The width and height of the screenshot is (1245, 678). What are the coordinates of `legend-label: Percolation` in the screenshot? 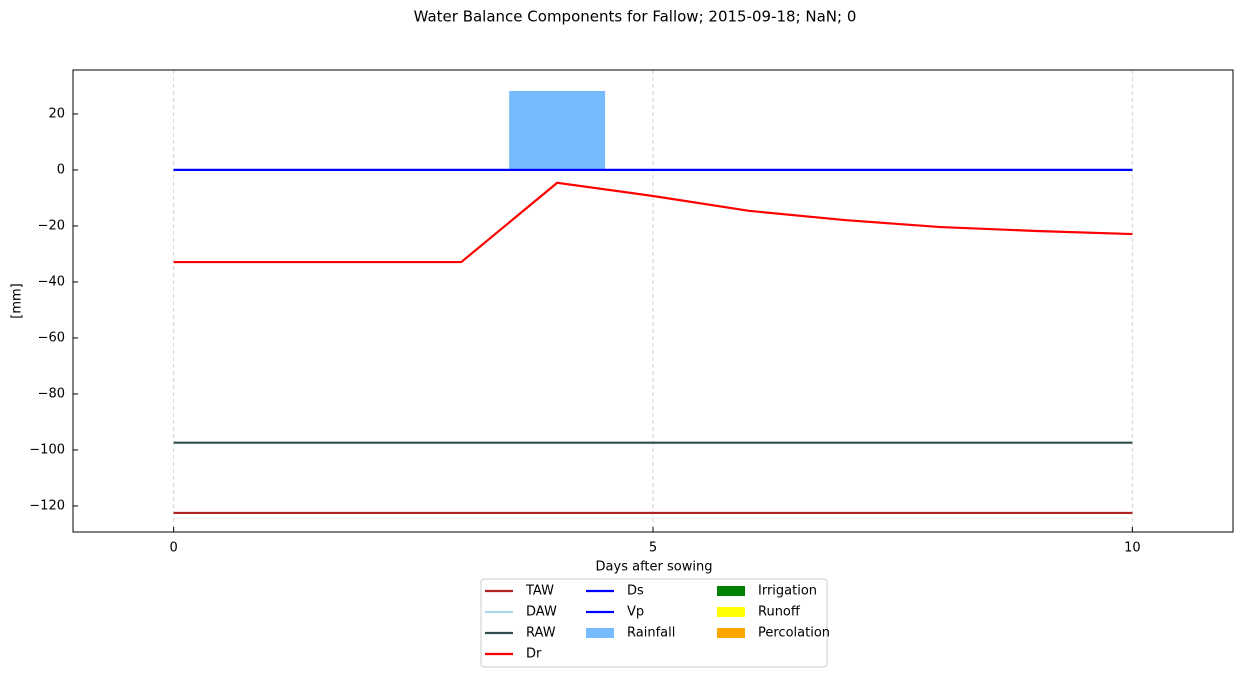 It's located at (794, 633).